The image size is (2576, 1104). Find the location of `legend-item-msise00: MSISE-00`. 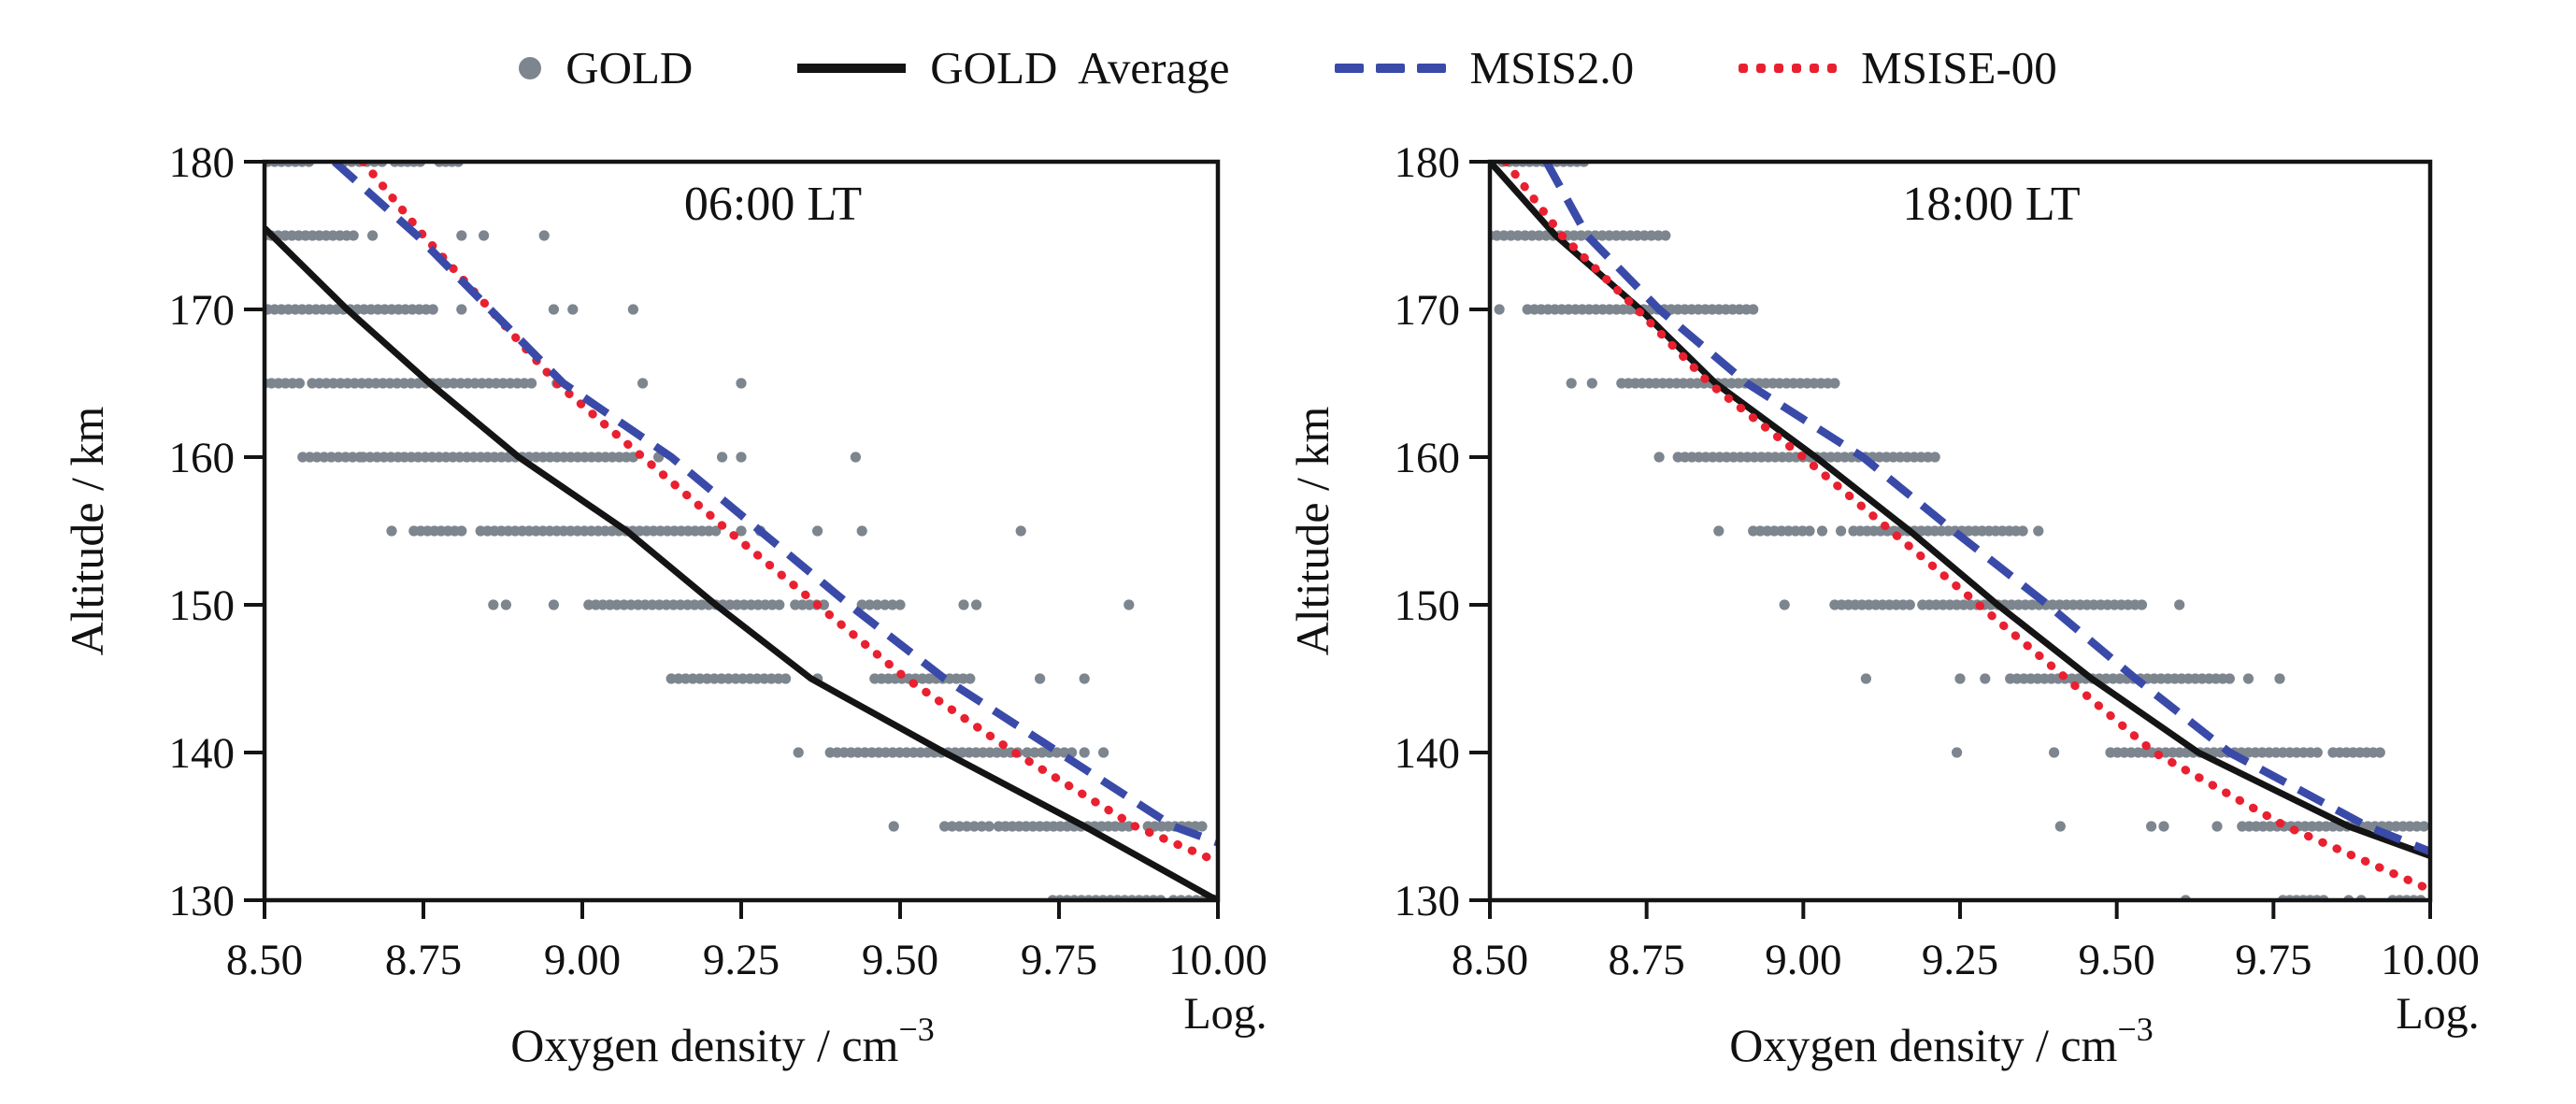

legend-item-msise00: MSISE-00 is located at coordinates (1898, 67).